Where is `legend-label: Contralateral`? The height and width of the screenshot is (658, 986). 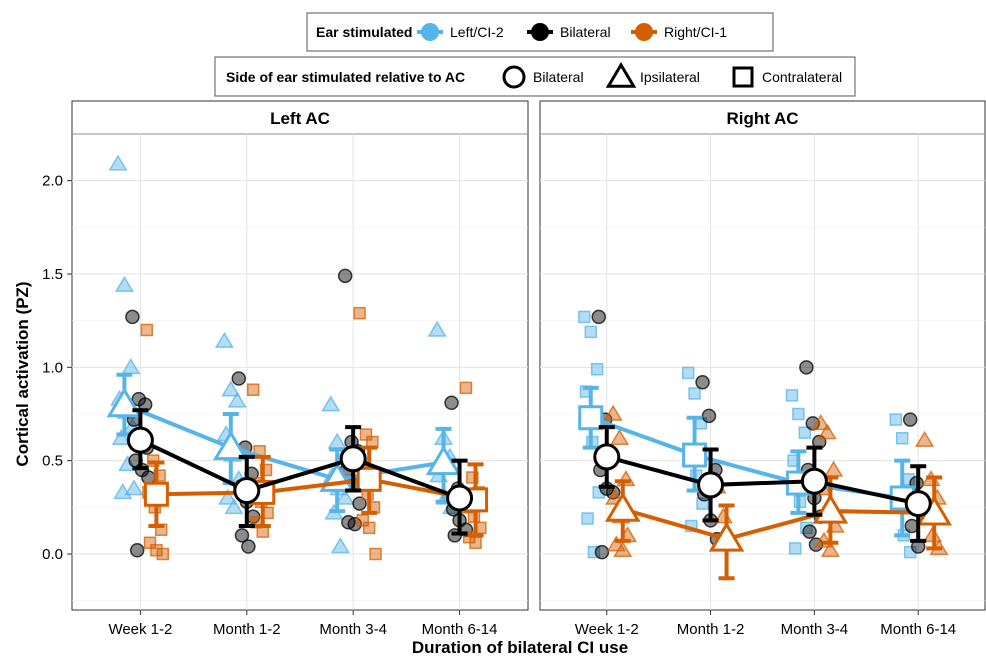 legend-label: Contralateral is located at coordinates (802, 77).